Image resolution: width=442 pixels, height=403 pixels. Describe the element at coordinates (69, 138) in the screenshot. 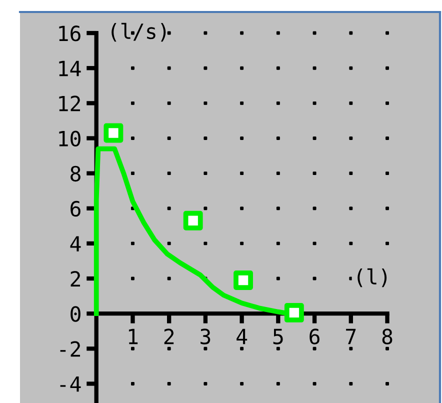

I see `y-tick-label: 10` at that location.